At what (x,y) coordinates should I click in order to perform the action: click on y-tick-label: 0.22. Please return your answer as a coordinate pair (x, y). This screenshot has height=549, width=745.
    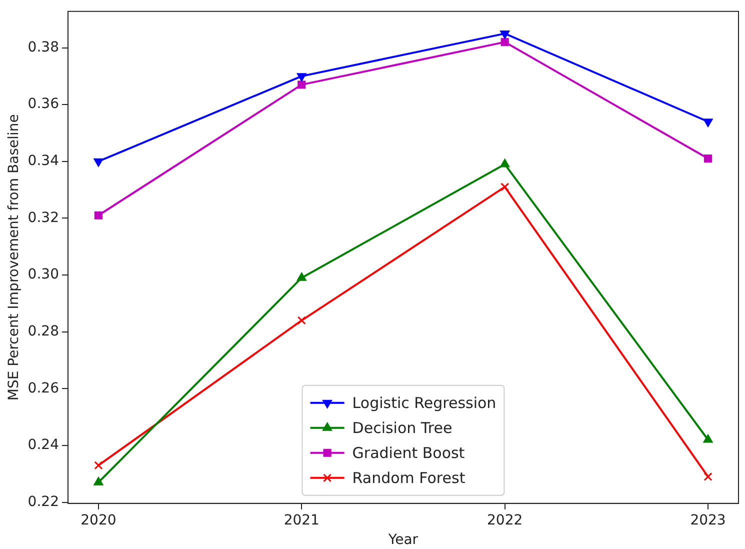
    Looking at the image, I should click on (43, 502).